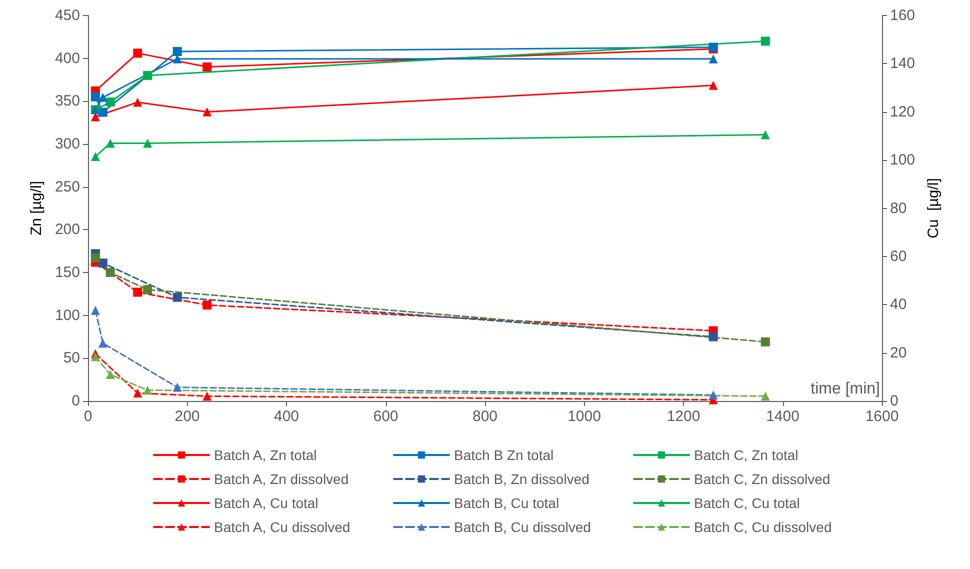  Describe the element at coordinates (898, 256) in the screenshot. I see `y2-tick-label: 60` at that location.